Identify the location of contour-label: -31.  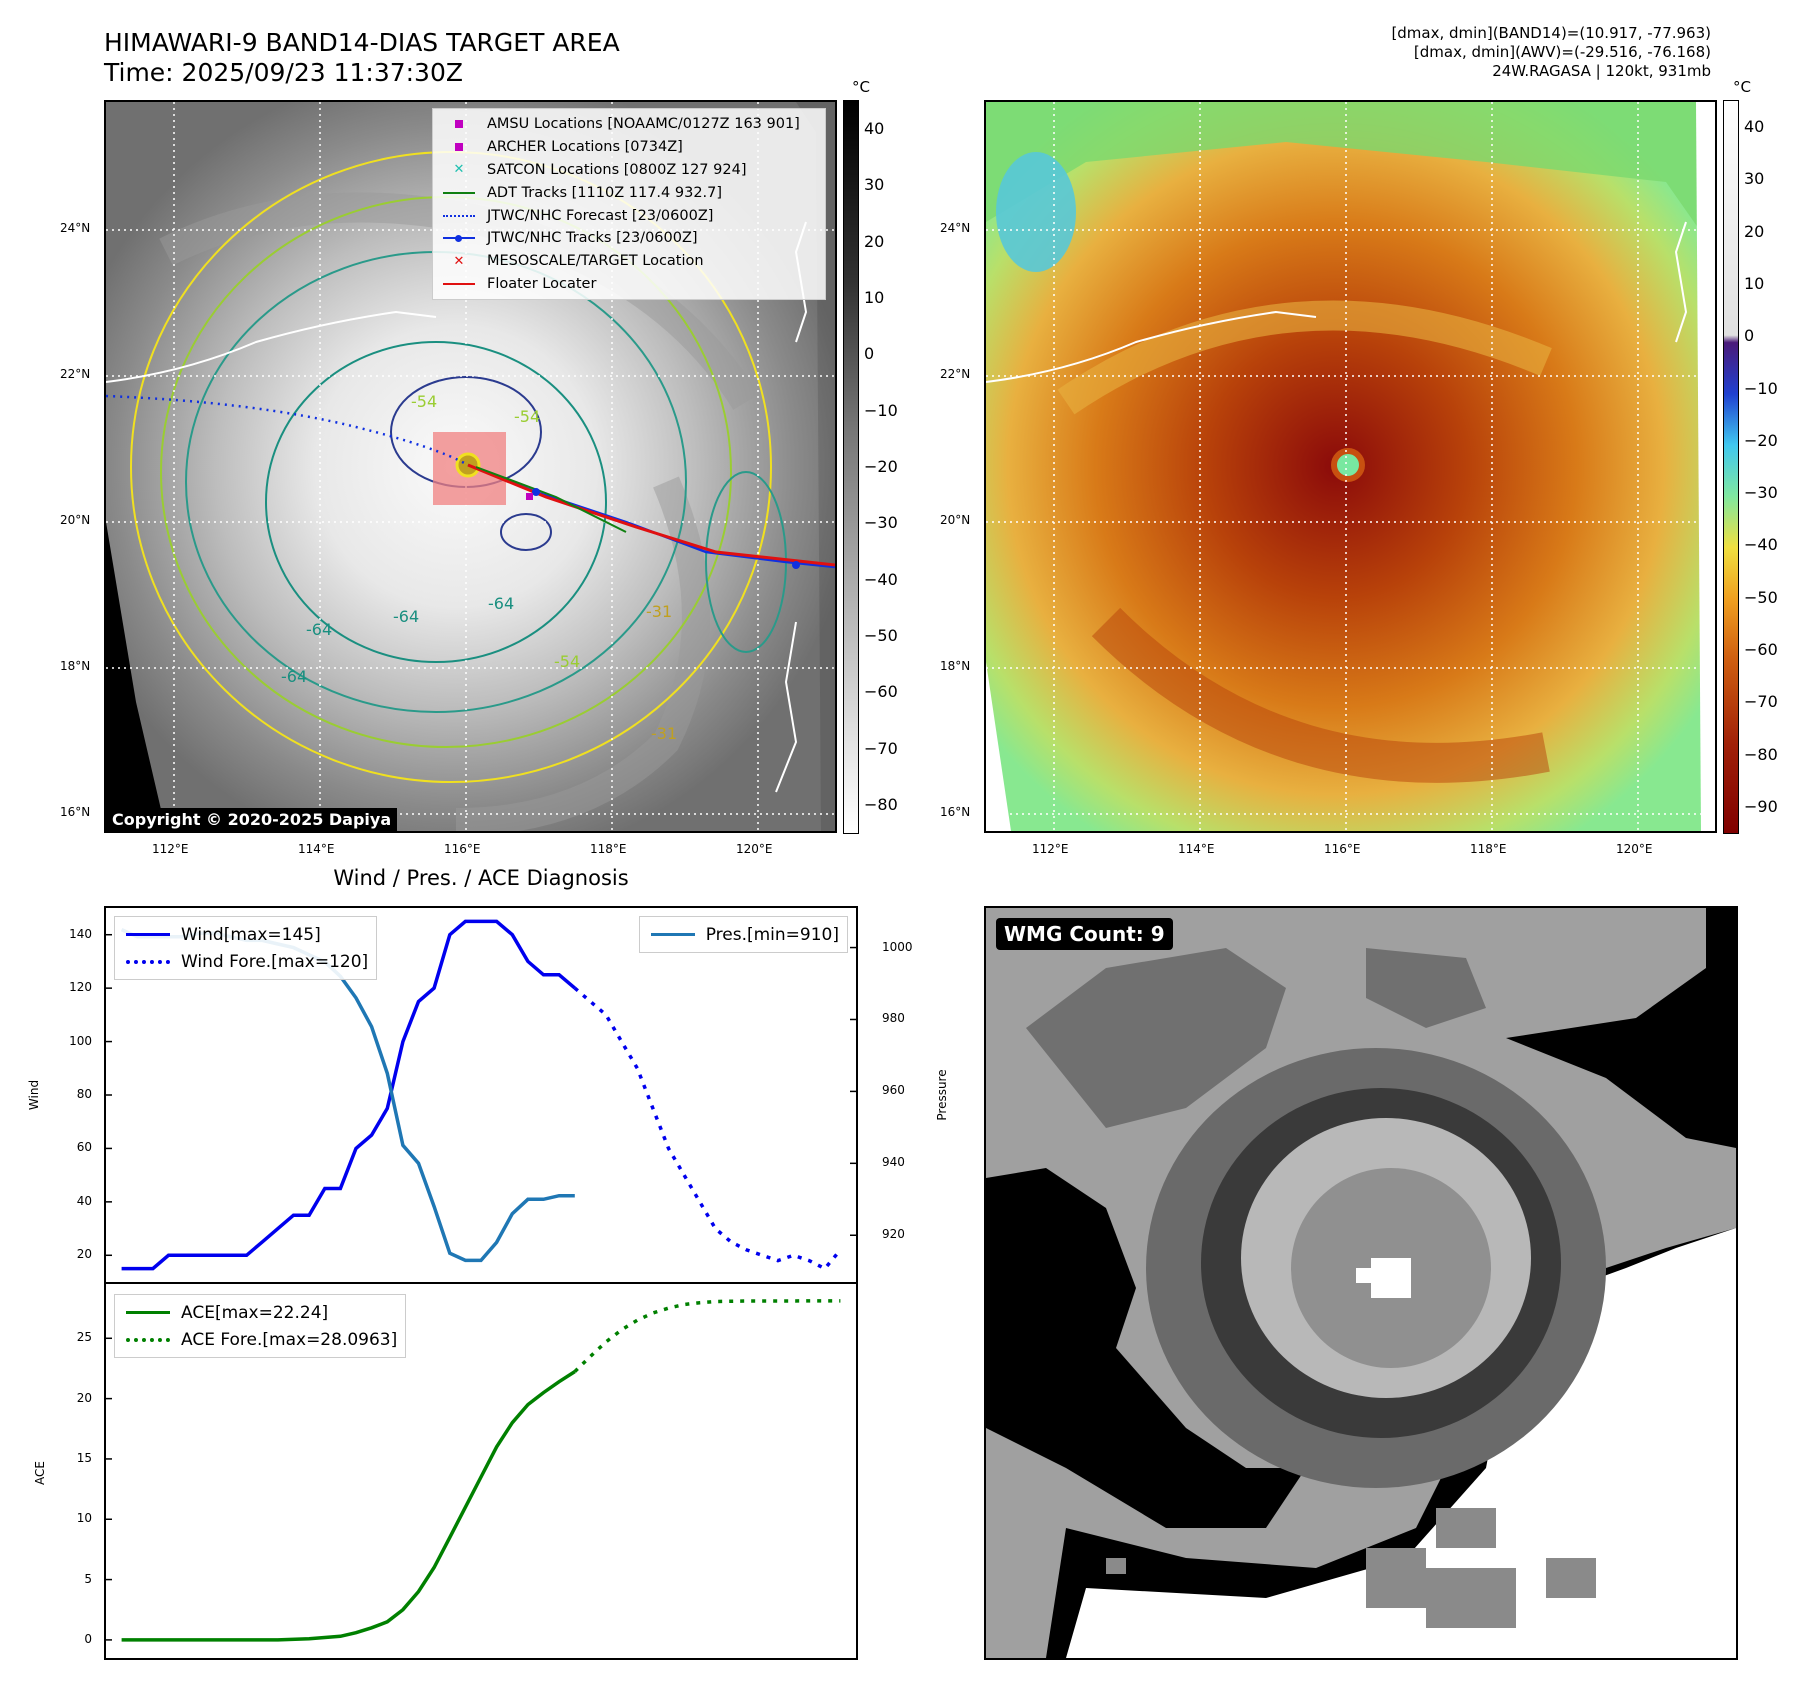
(664, 733).